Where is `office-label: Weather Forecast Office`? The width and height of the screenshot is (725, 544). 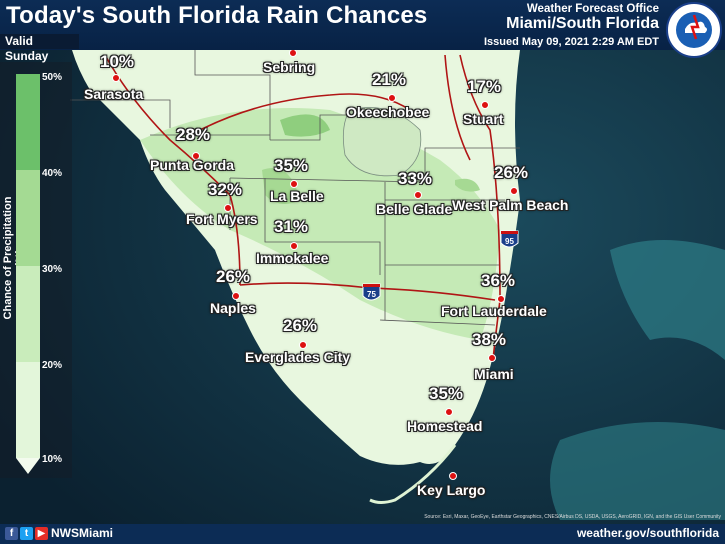 office-label: Weather Forecast Office is located at coordinates (592, 9).